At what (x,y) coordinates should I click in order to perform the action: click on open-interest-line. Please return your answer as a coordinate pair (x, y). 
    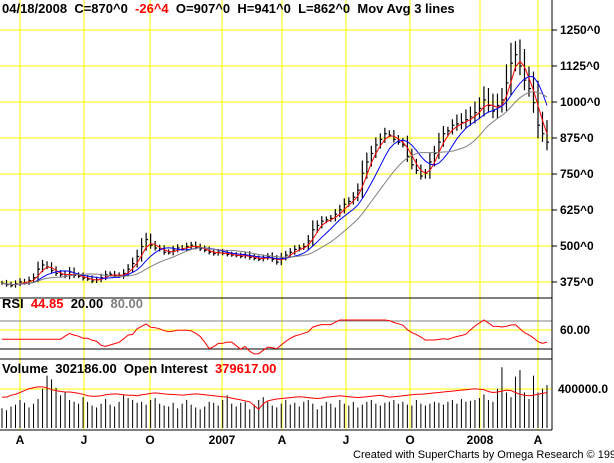
    Looking at the image, I should click on (275, 398).